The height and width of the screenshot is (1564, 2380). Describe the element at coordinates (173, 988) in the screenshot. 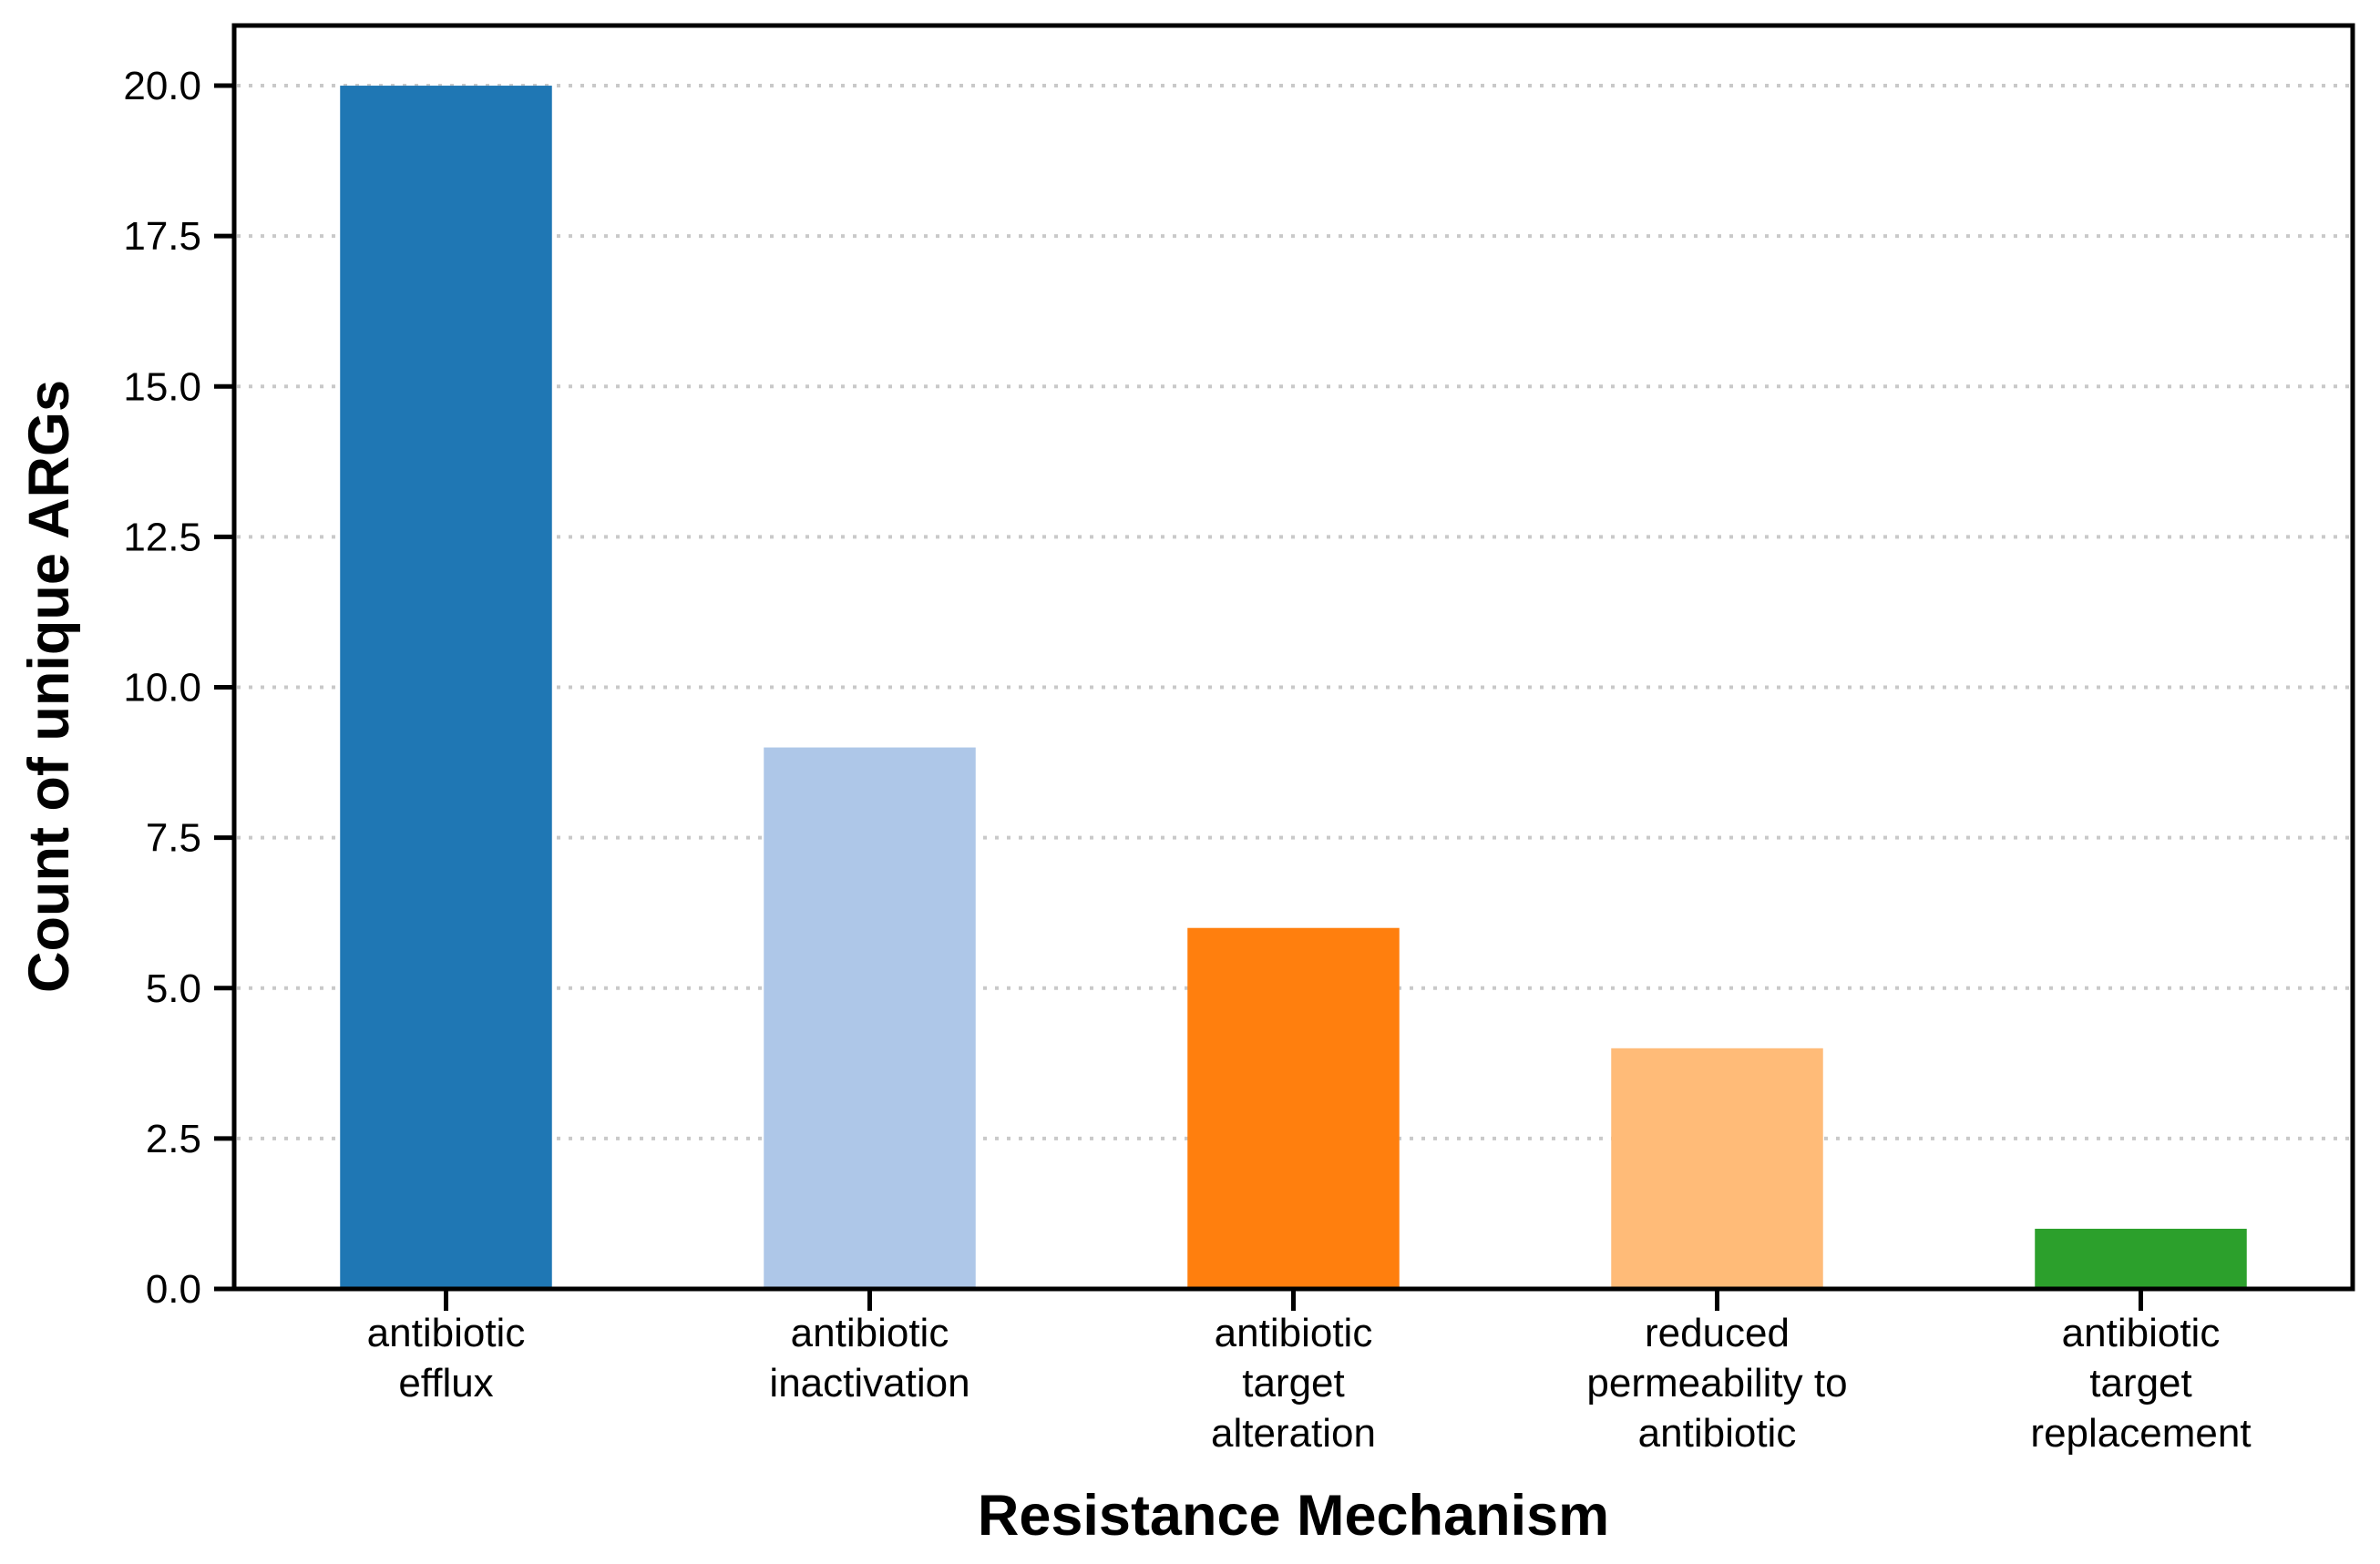

I see `y-tick-label: 5.0` at that location.